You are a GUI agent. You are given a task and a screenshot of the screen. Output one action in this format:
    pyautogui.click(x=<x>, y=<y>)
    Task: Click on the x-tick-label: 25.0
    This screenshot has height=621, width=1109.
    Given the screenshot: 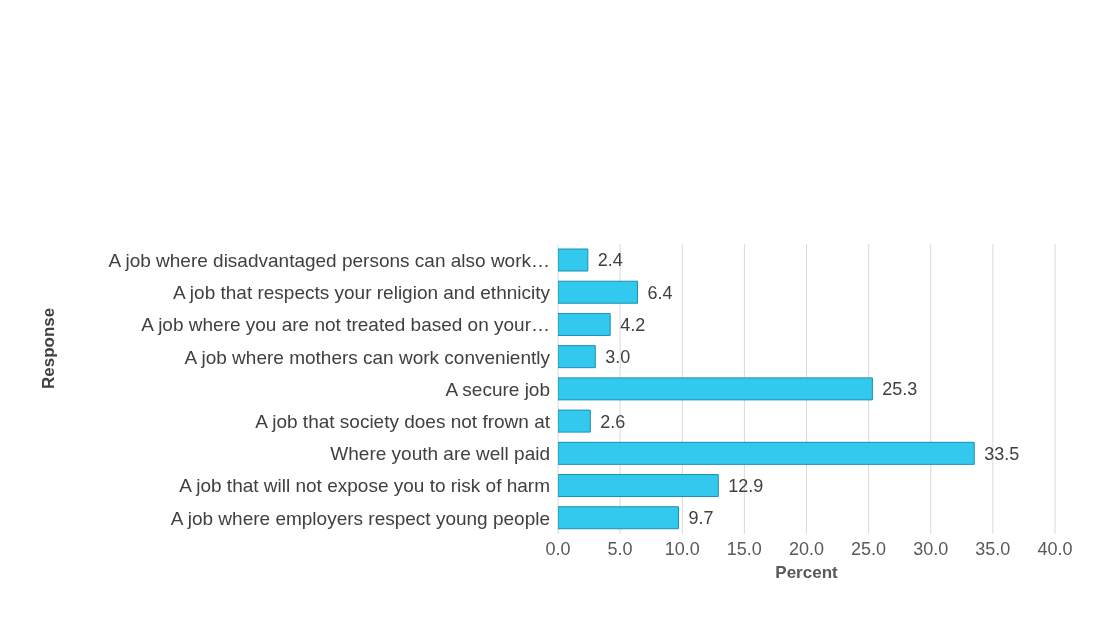 What is the action you would take?
    pyautogui.click(x=869, y=548)
    